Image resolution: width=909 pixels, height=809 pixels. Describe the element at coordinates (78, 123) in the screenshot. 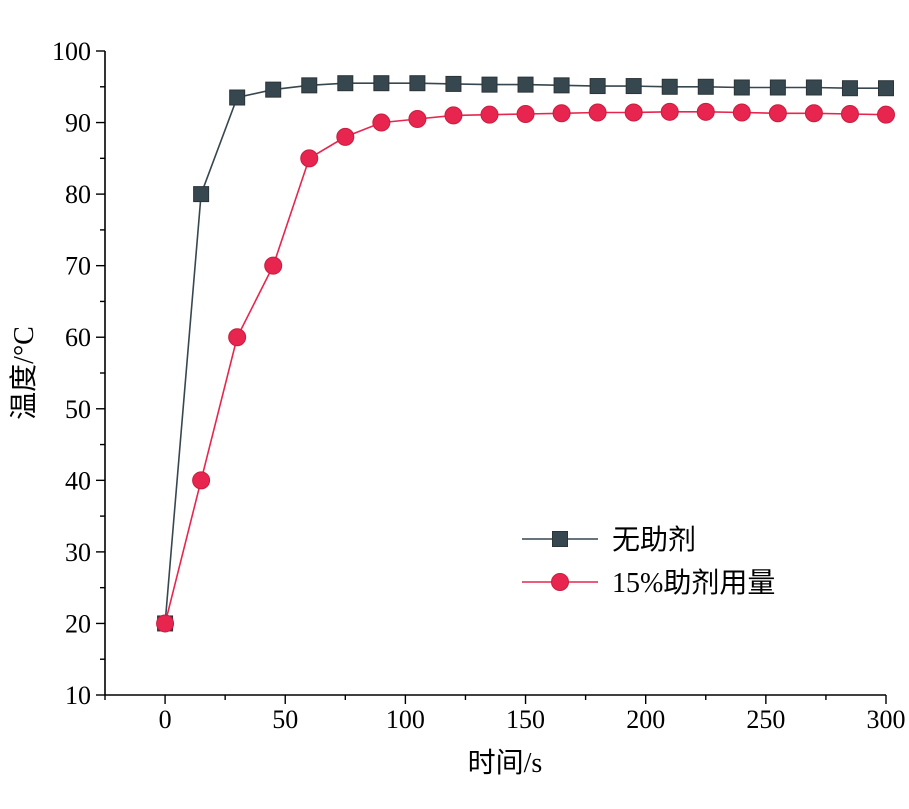

I see `y-tick-label: 90` at that location.